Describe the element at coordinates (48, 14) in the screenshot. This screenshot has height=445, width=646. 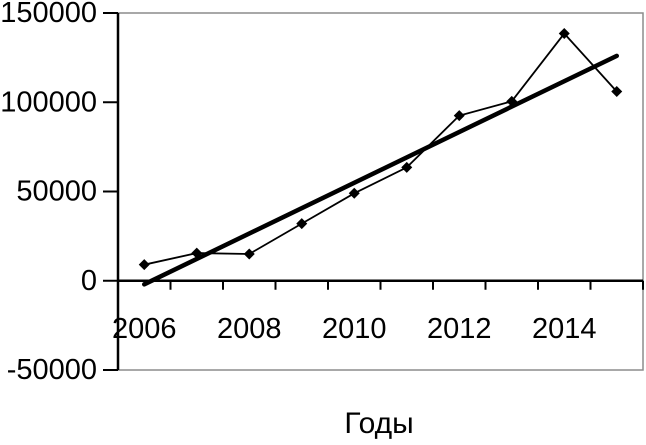
I see `y-axis-tick-label: 150000` at that location.